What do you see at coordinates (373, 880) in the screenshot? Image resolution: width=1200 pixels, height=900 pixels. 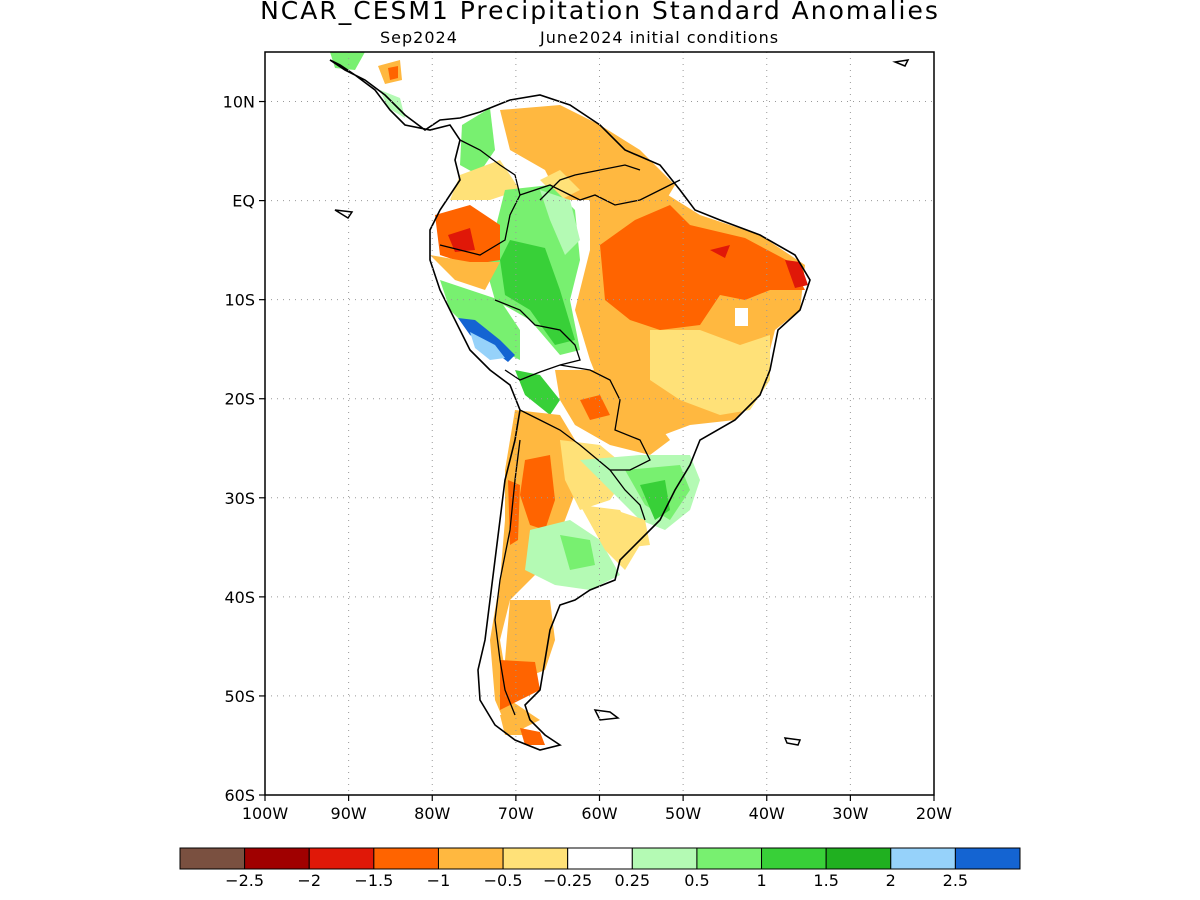 I see `colorbar-label: −1.5` at bounding box center [373, 880].